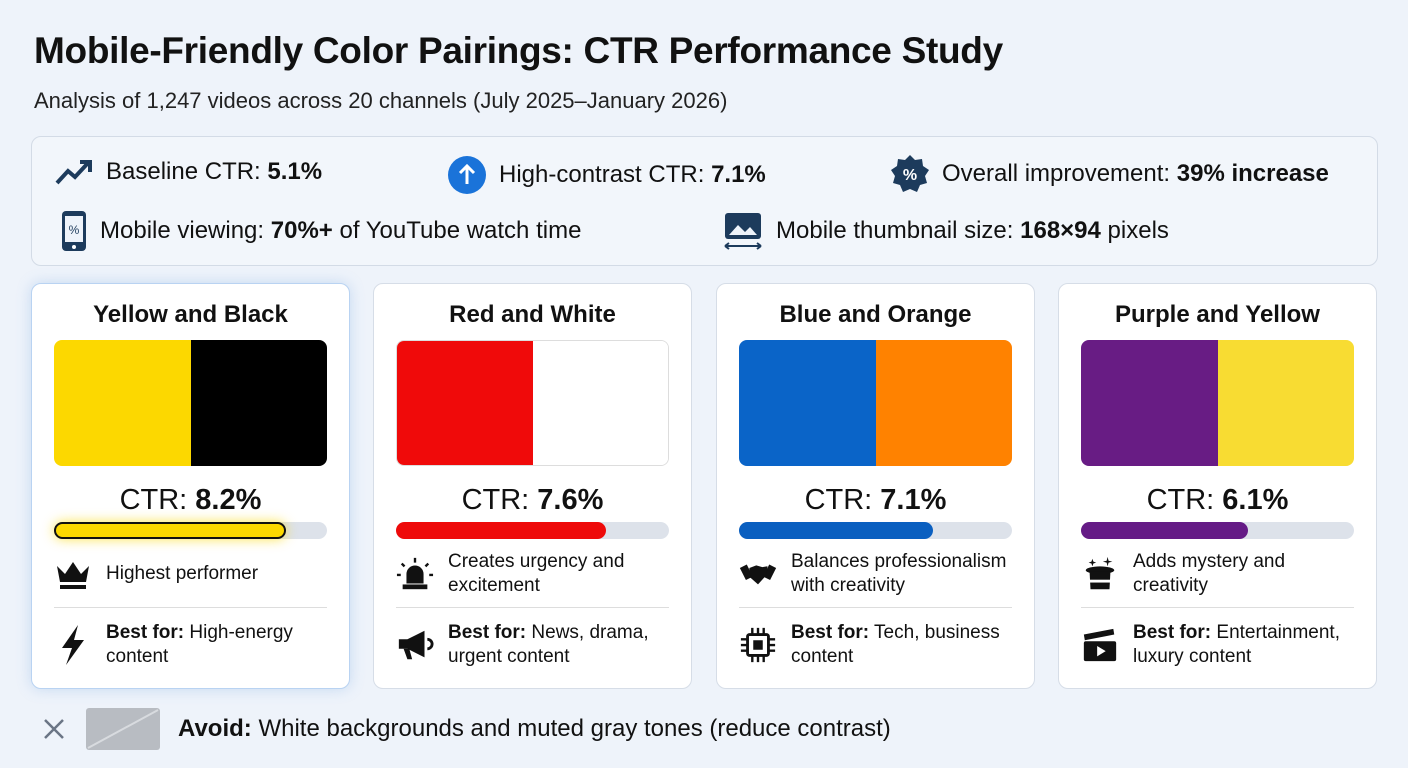 Image resolution: width=1408 pixels, height=768 pixels. I want to click on stat-baseline: Baseline CTR: 5.1%, so click(188, 172).